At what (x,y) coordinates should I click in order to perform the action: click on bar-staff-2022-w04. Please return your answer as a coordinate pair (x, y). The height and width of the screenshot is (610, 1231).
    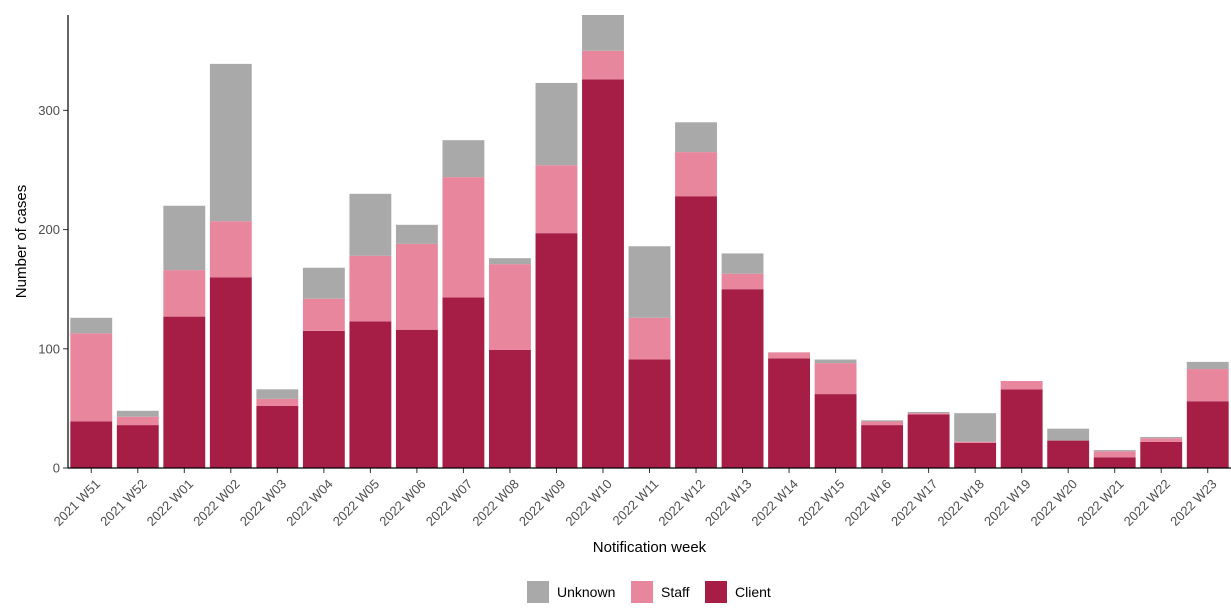
    Looking at the image, I should click on (323, 314).